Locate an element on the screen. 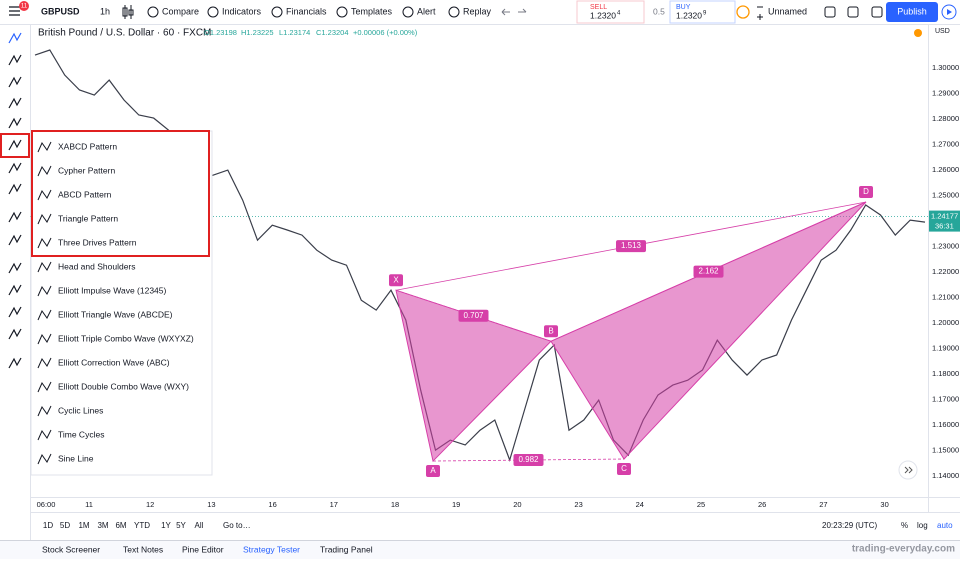 This screenshot has width=960, height=564. menu-item: Elliott Correction Wave (ABC) is located at coordinates (114, 362).